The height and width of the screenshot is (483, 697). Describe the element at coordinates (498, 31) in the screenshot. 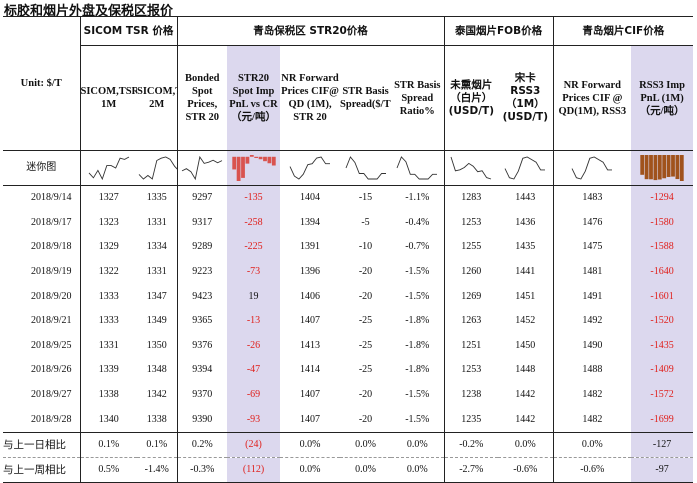

I see `group-thai-fob: 泰国烟片FOB价格` at that location.